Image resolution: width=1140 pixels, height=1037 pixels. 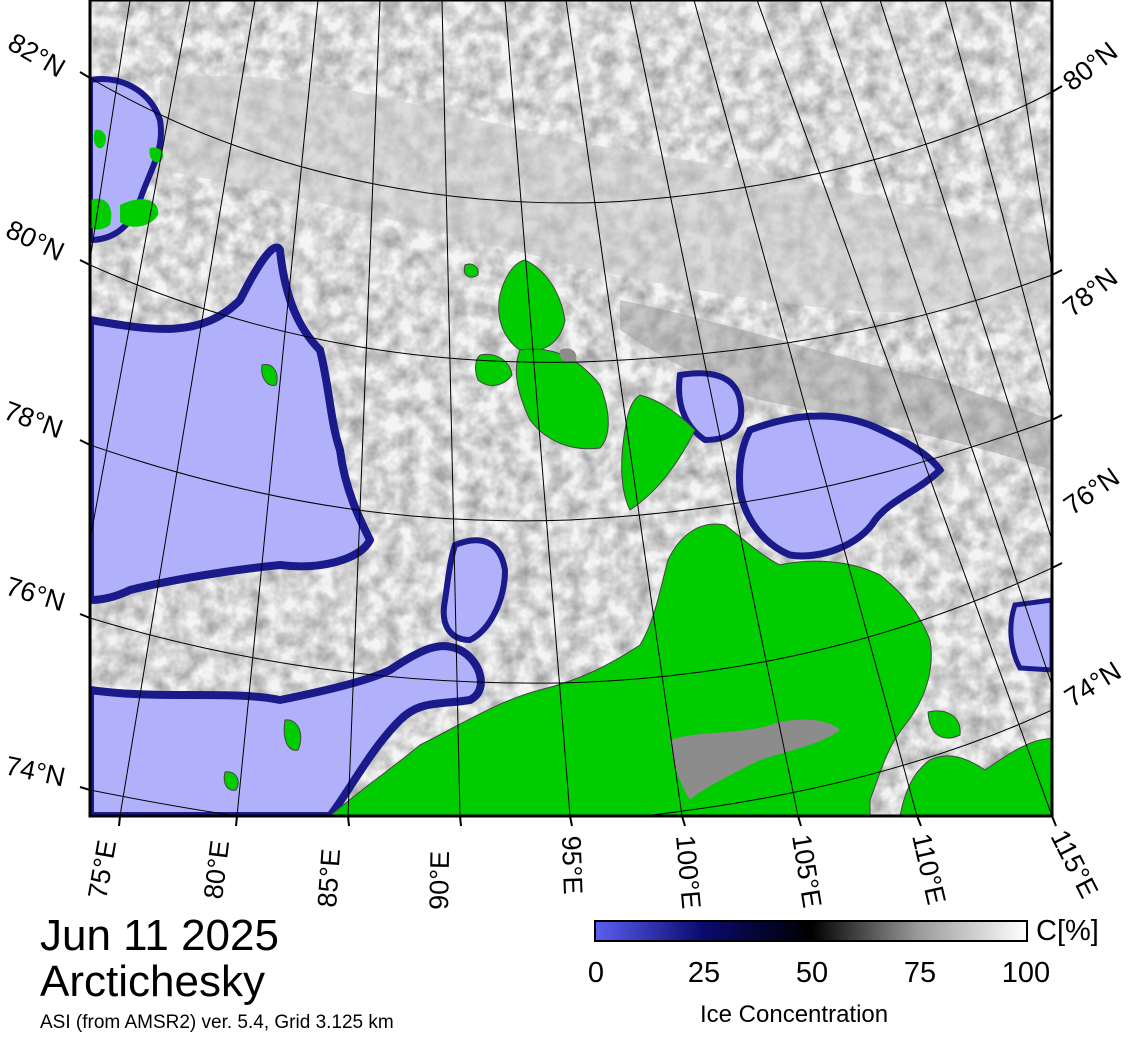 What do you see at coordinates (36, 55) in the screenshot?
I see `lat-label-left: 82°N` at bounding box center [36, 55].